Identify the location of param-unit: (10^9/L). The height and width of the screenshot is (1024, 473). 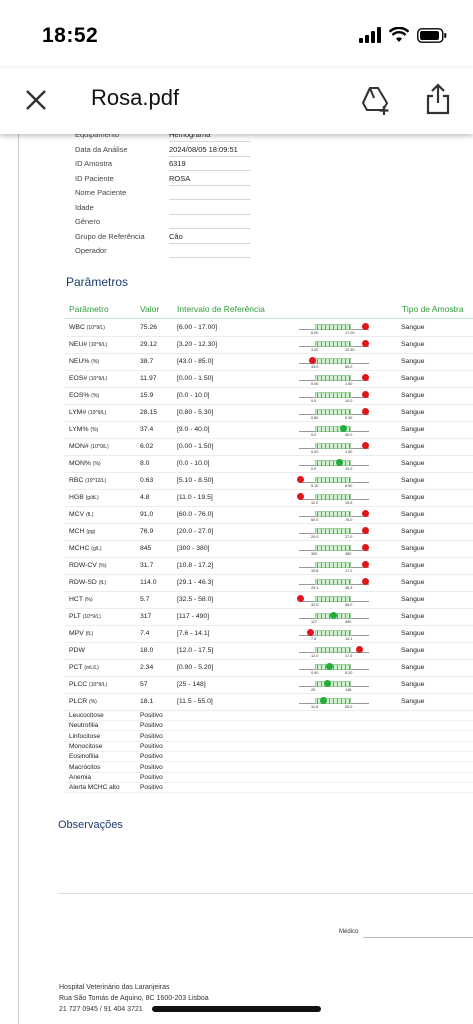
(99, 447).